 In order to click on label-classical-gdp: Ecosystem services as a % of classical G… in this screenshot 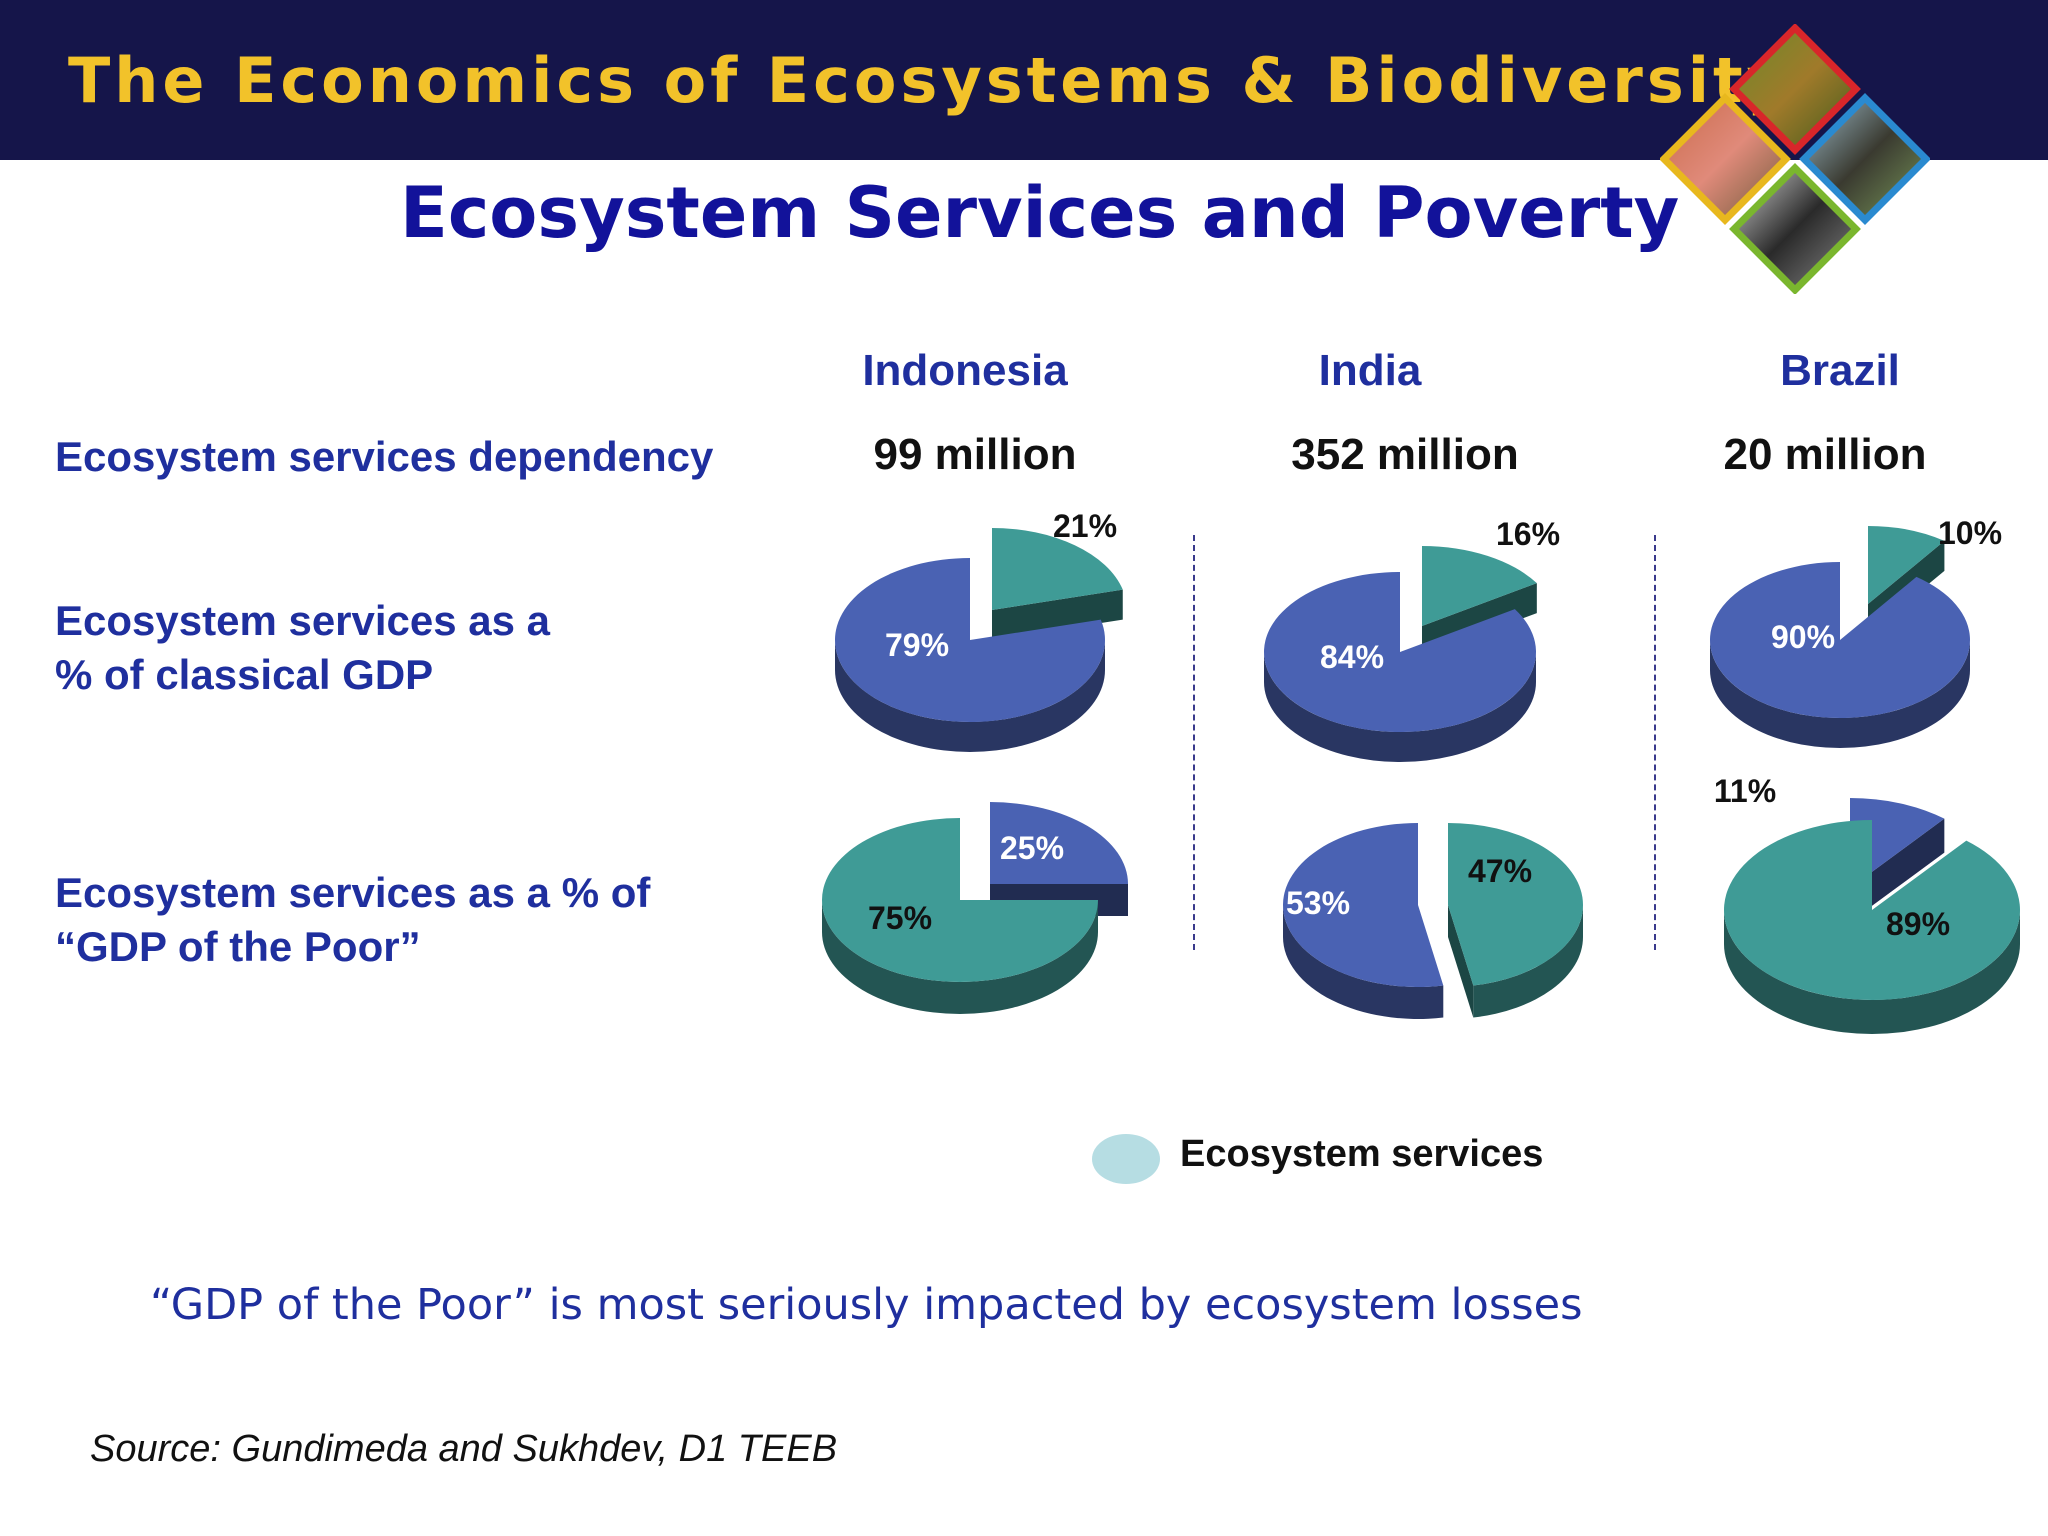, I will do `click(302, 648)`.